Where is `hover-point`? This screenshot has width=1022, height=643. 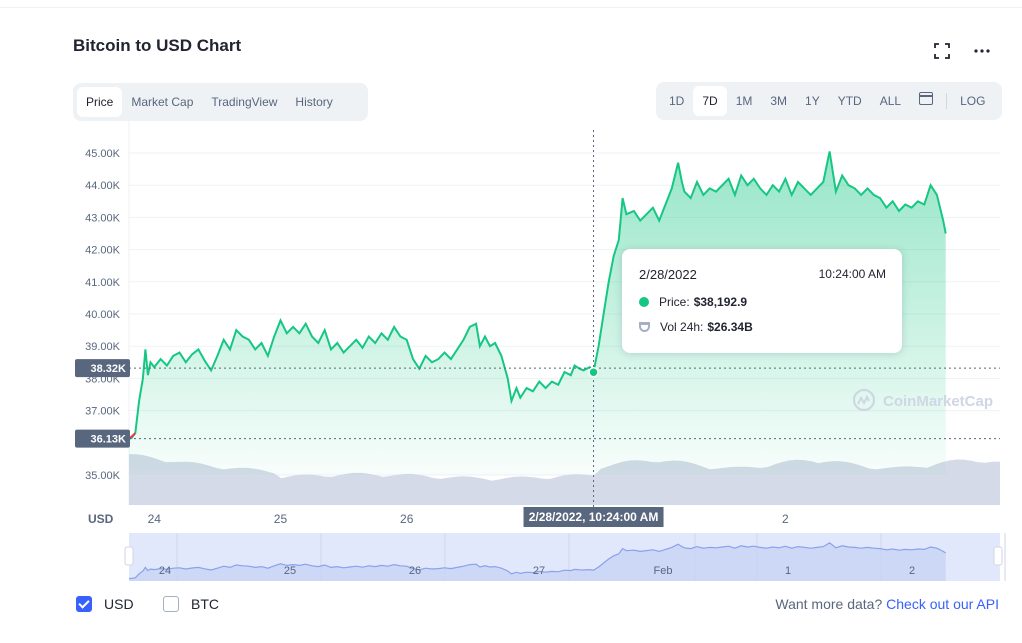 hover-point is located at coordinates (593, 372).